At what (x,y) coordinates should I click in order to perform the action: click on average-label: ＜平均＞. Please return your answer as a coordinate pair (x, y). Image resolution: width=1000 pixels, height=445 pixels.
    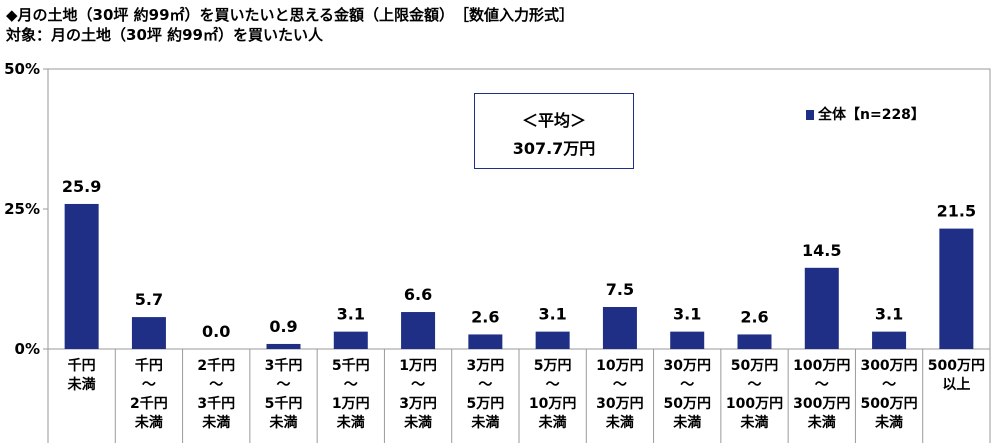
    Looking at the image, I should click on (553, 120).